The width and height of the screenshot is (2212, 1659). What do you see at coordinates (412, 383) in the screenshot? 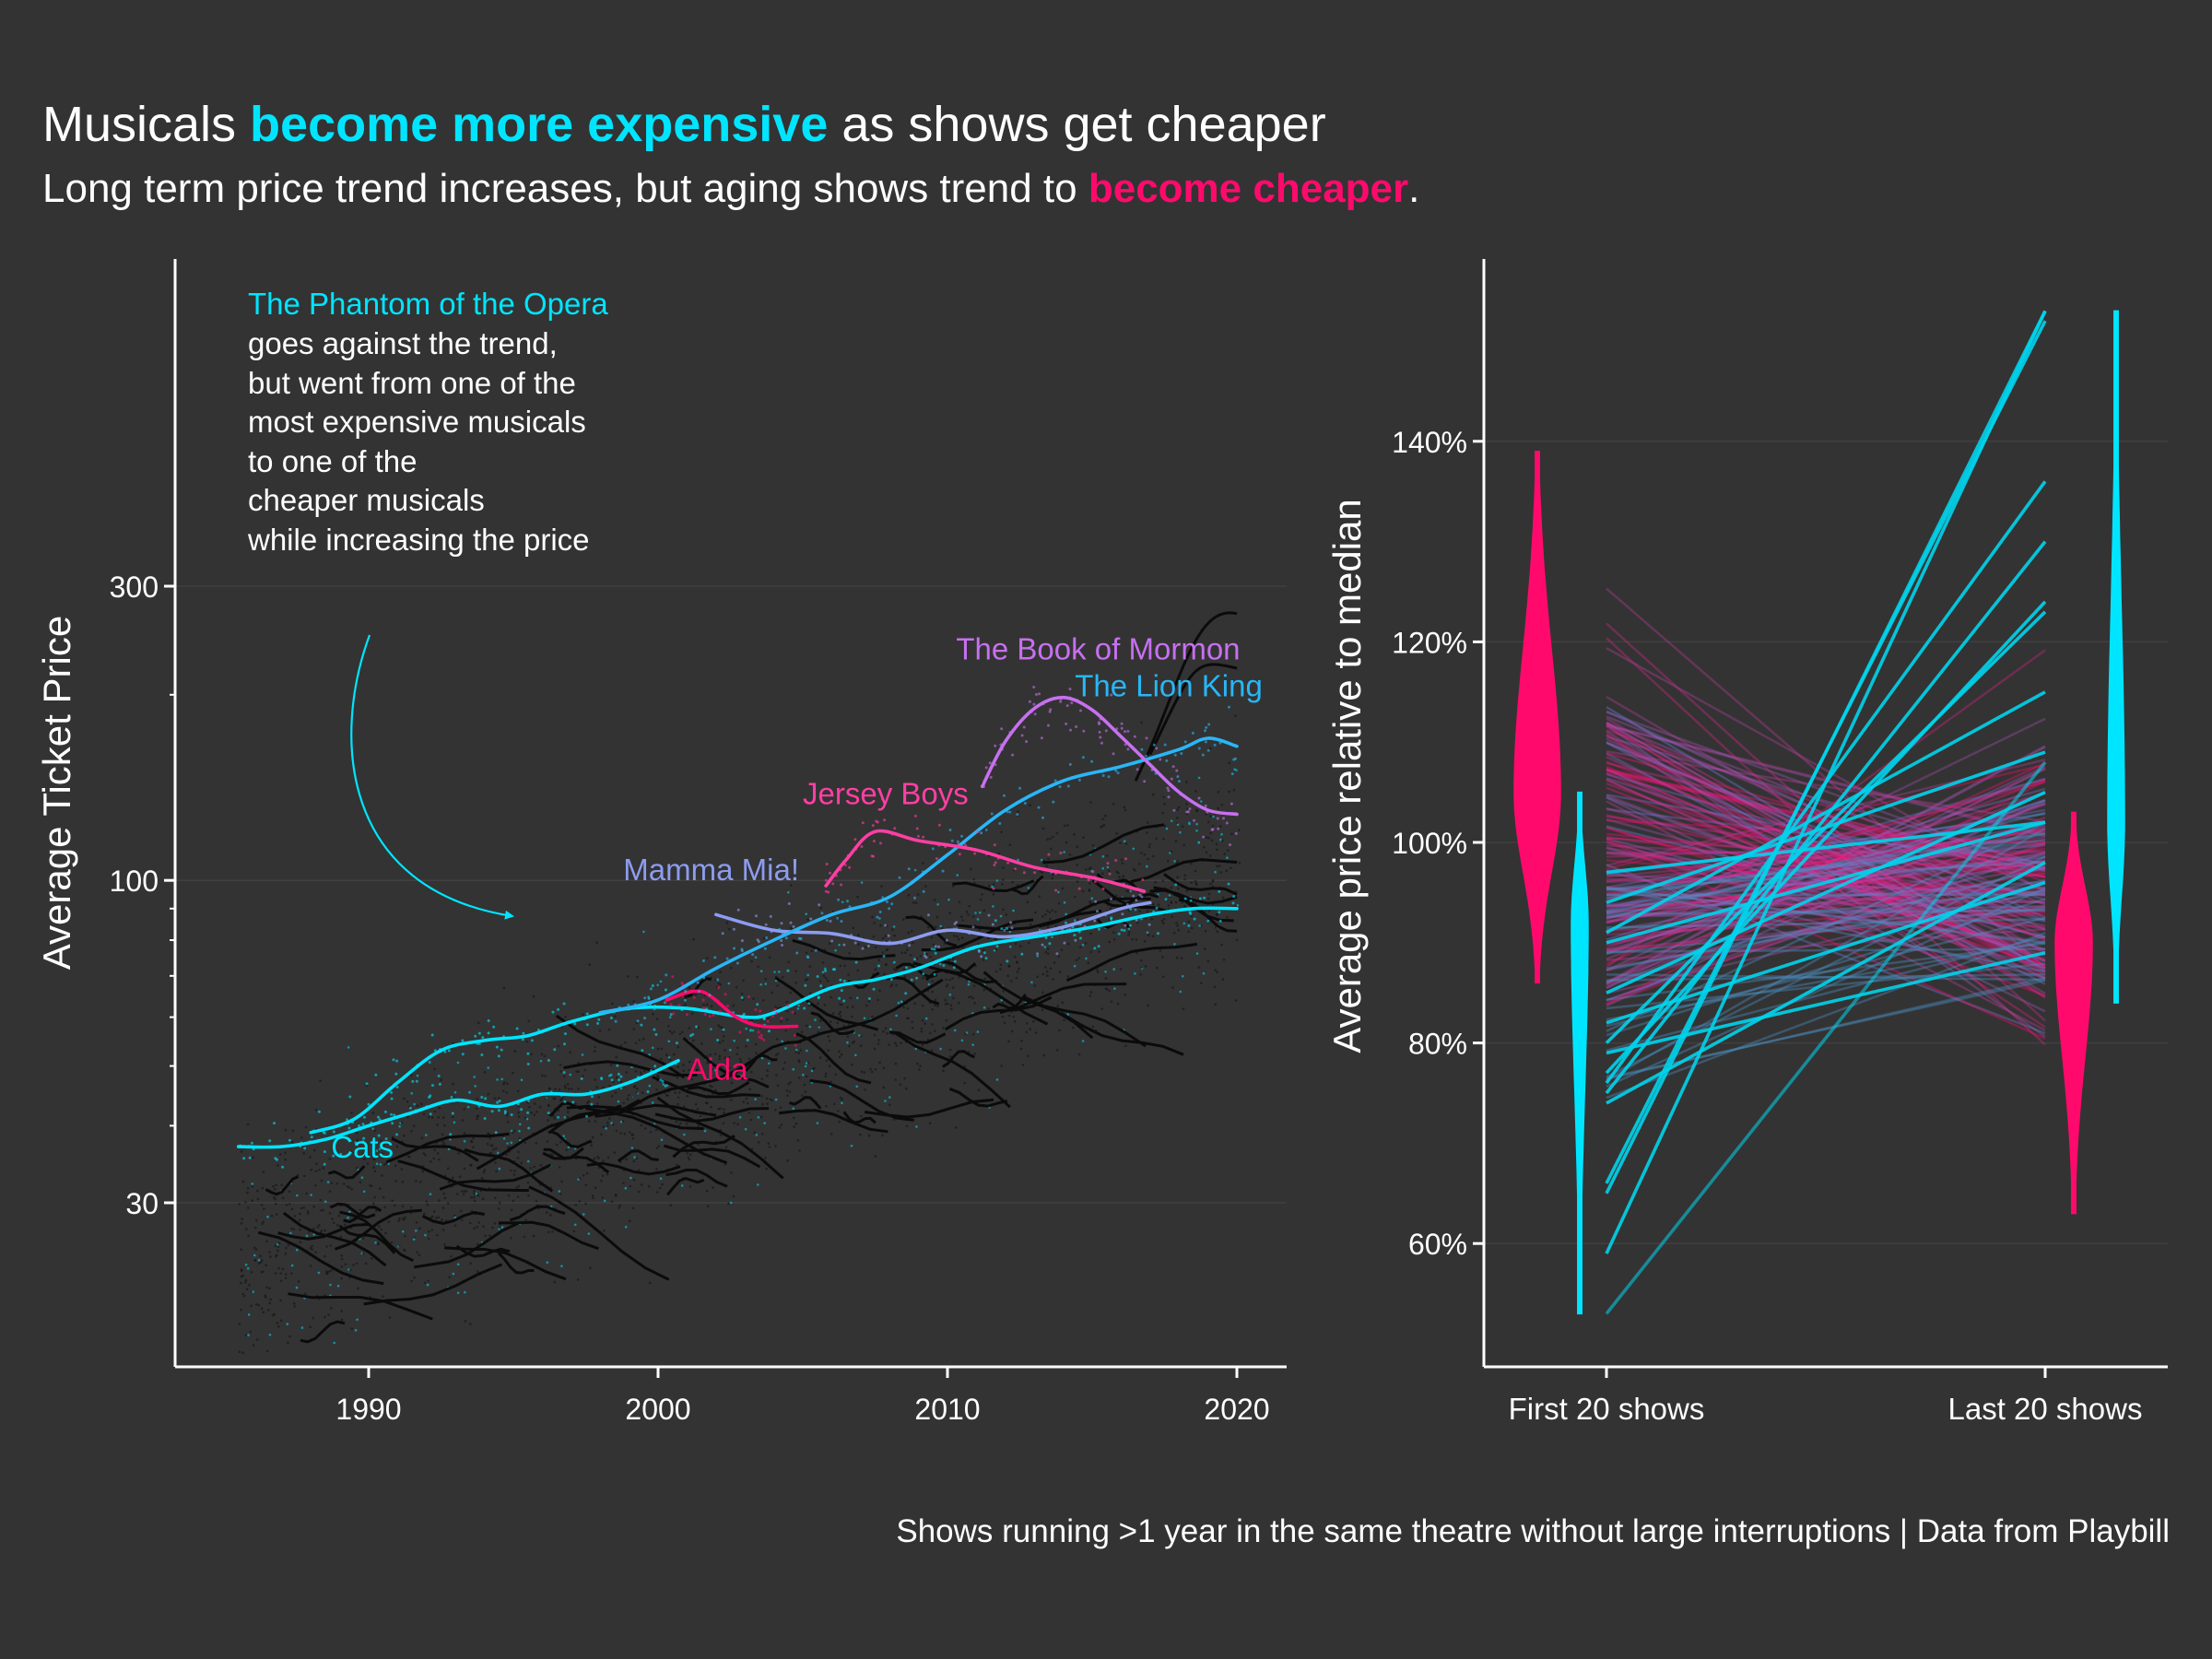
I see `annotation-line-2: but went from one of the` at bounding box center [412, 383].